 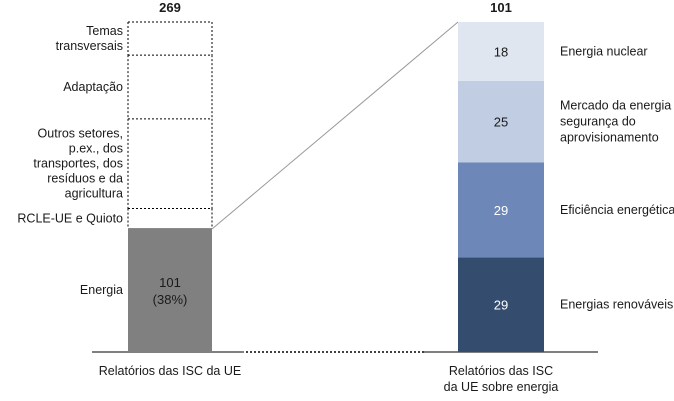 I want to click on segment-value-label: 18, so click(x=501, y=51).